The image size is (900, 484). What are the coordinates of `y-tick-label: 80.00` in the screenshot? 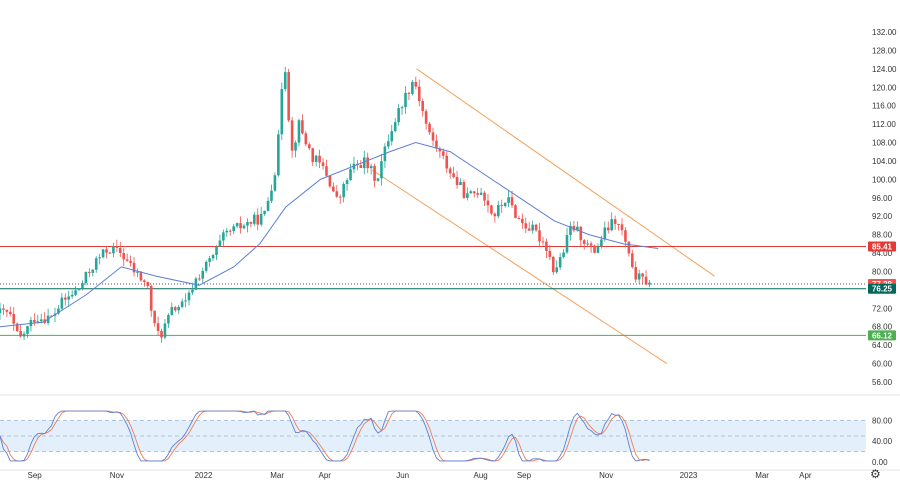 It's located at (882, 271).